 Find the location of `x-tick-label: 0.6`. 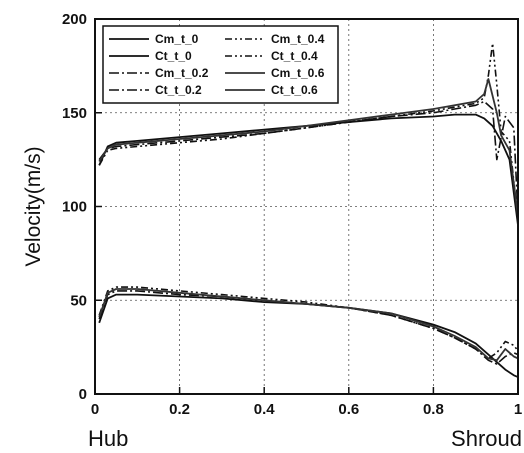

x-tick-label: 0.6 is located at coordinates (348, 409).